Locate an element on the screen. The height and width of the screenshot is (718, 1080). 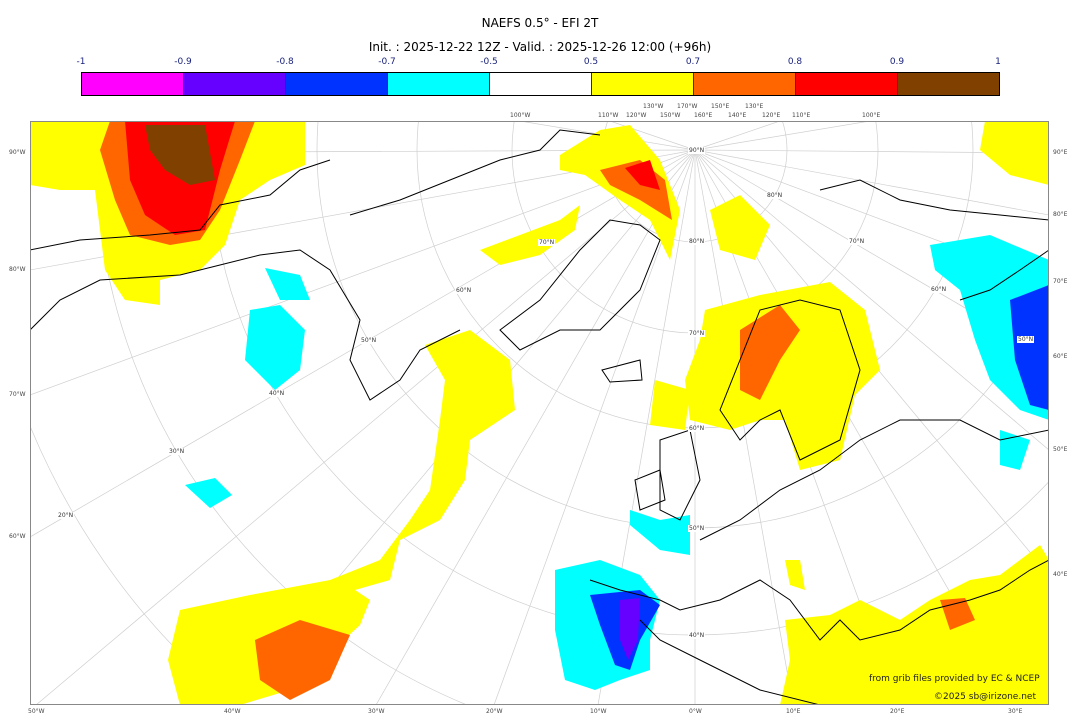
axis-label-right: 70°E is located at coordinates (1060, 281).